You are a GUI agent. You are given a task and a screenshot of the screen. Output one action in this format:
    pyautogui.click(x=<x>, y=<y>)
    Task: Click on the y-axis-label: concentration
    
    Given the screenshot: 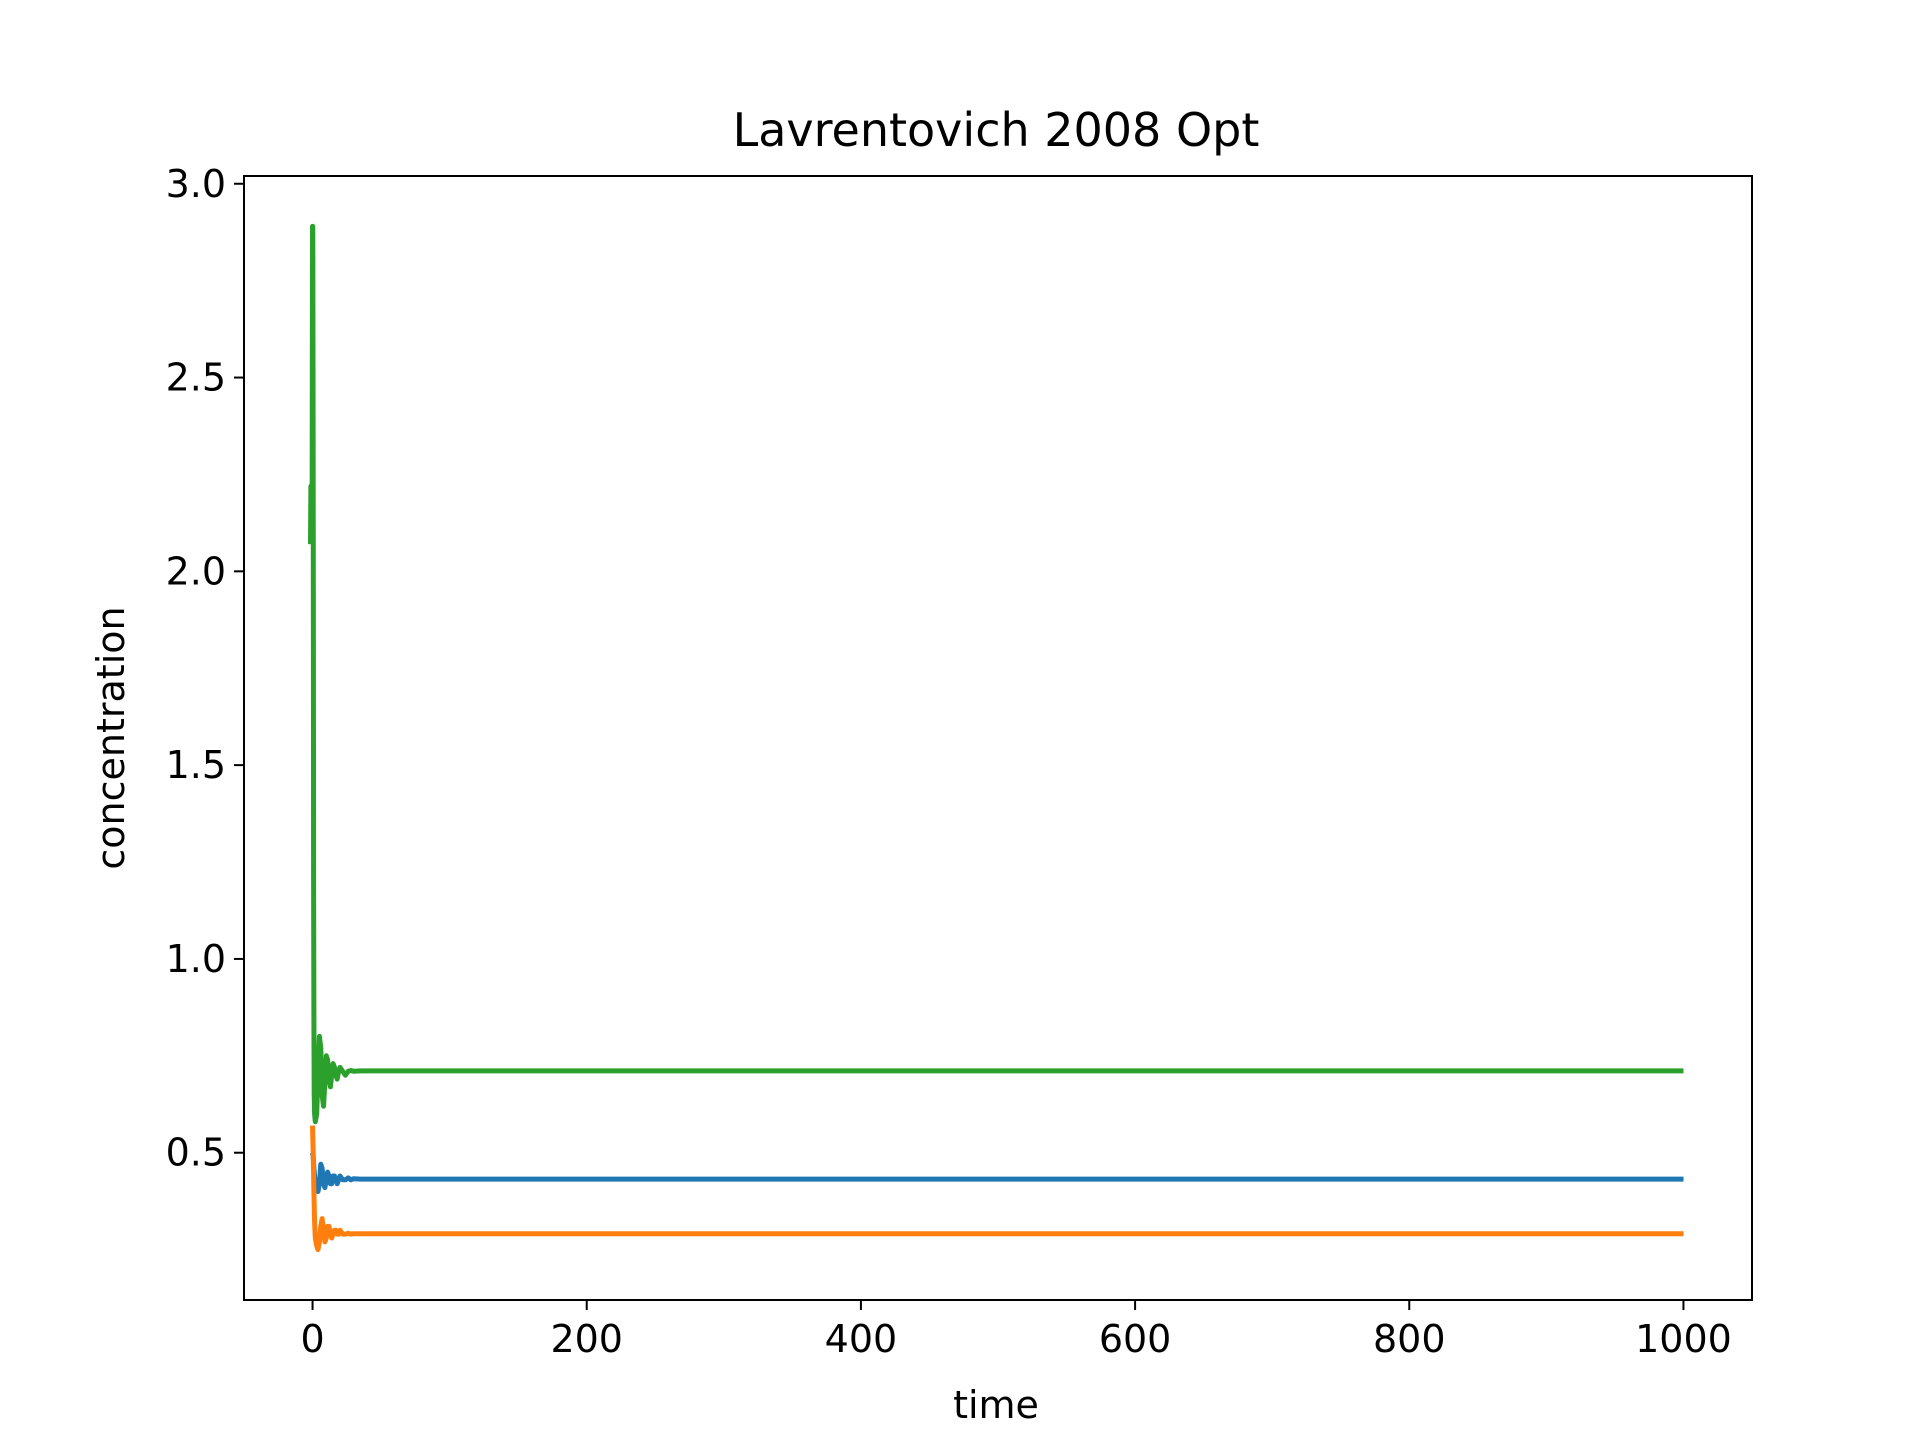 What is the action you would take?
    pyautogui.click(x=111, y=737)
    